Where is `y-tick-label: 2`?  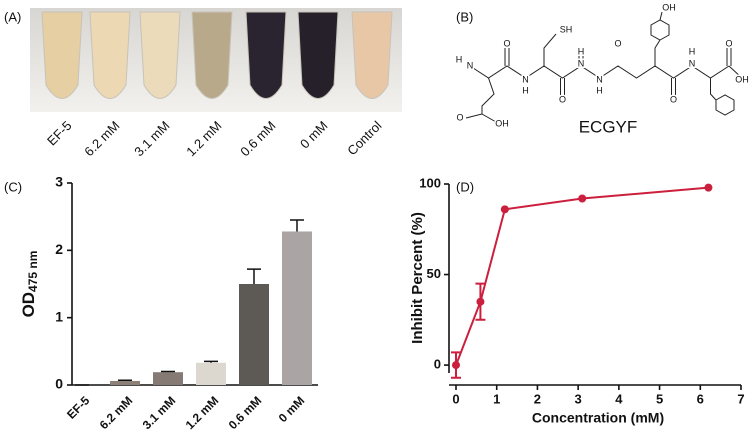 y-tick-label: 2 is located at coordinates (59, 249).